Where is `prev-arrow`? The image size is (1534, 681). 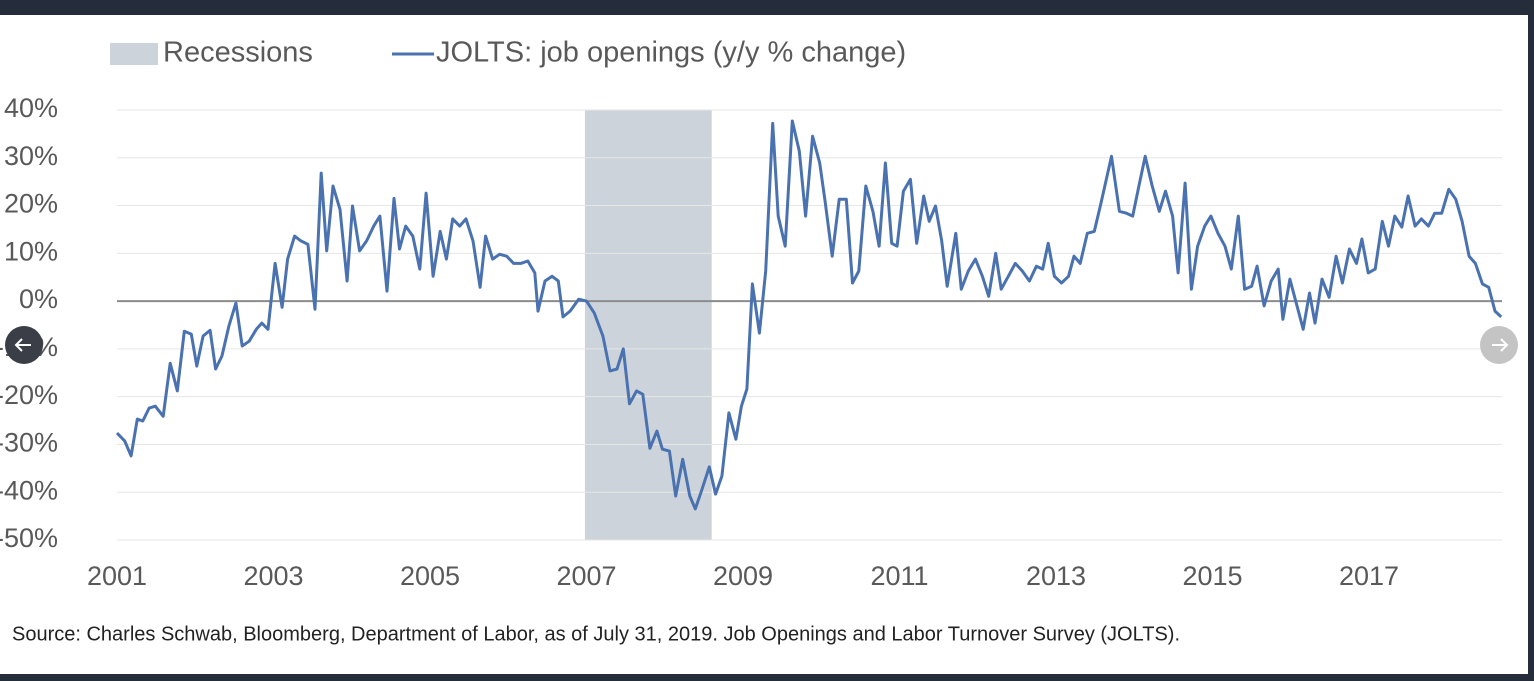
prev-arrow is located at coordinates (22, 345).